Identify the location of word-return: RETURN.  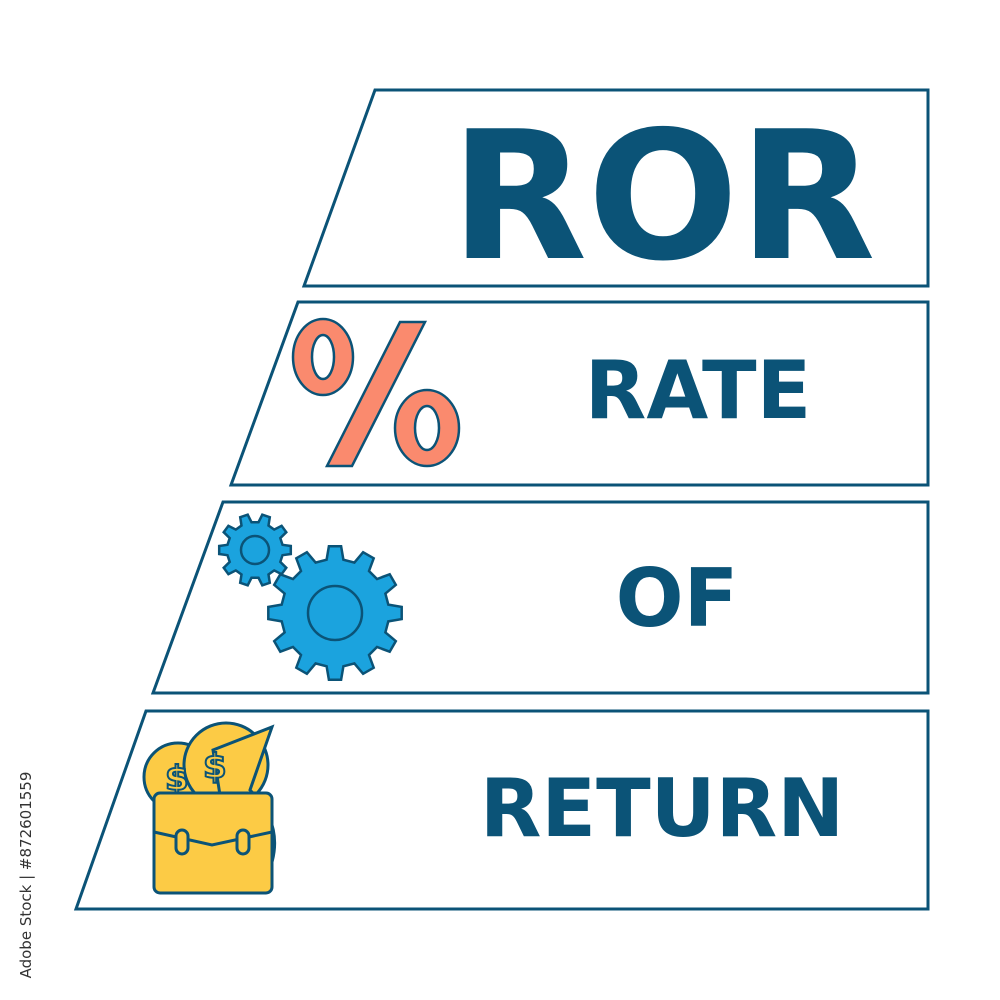
(662, 808).